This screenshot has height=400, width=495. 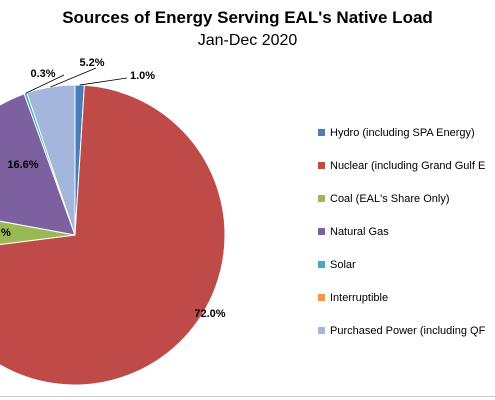 What do you see at coordinates (22, 165) in the screenshot?
I see `data-label-natural-gas: 16.6%` at bounding box center [22, 165].